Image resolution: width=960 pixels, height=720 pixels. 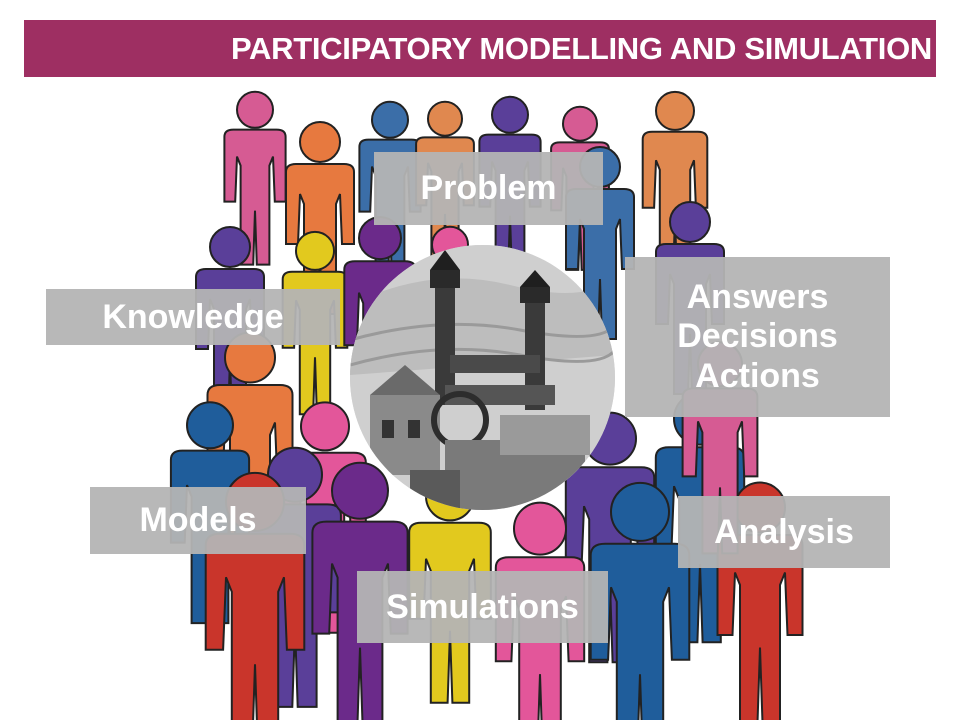 I want to click on knowledge-box: Knowledge, so click(x=193, y=317).